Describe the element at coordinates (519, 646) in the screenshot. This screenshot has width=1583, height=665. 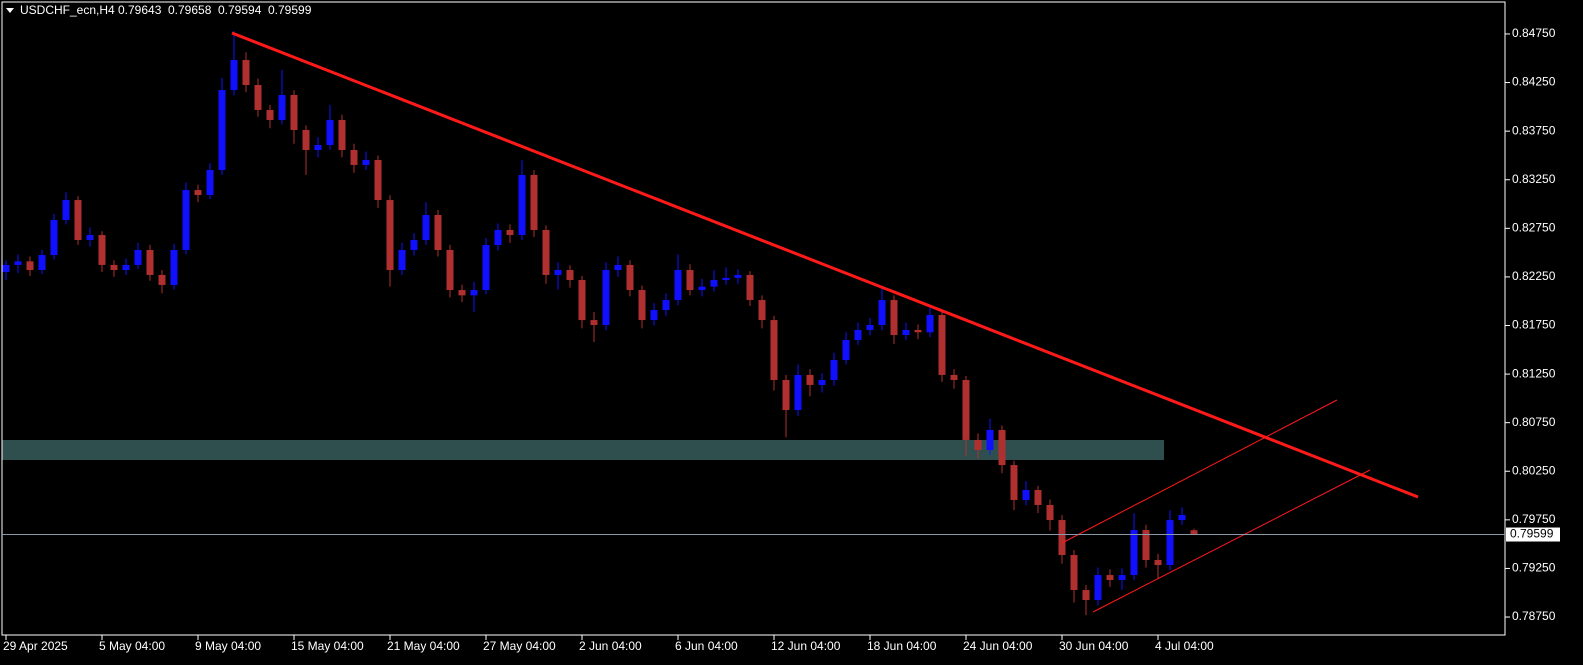
I see `x-tick-label: 27 May 04:00` at that location.